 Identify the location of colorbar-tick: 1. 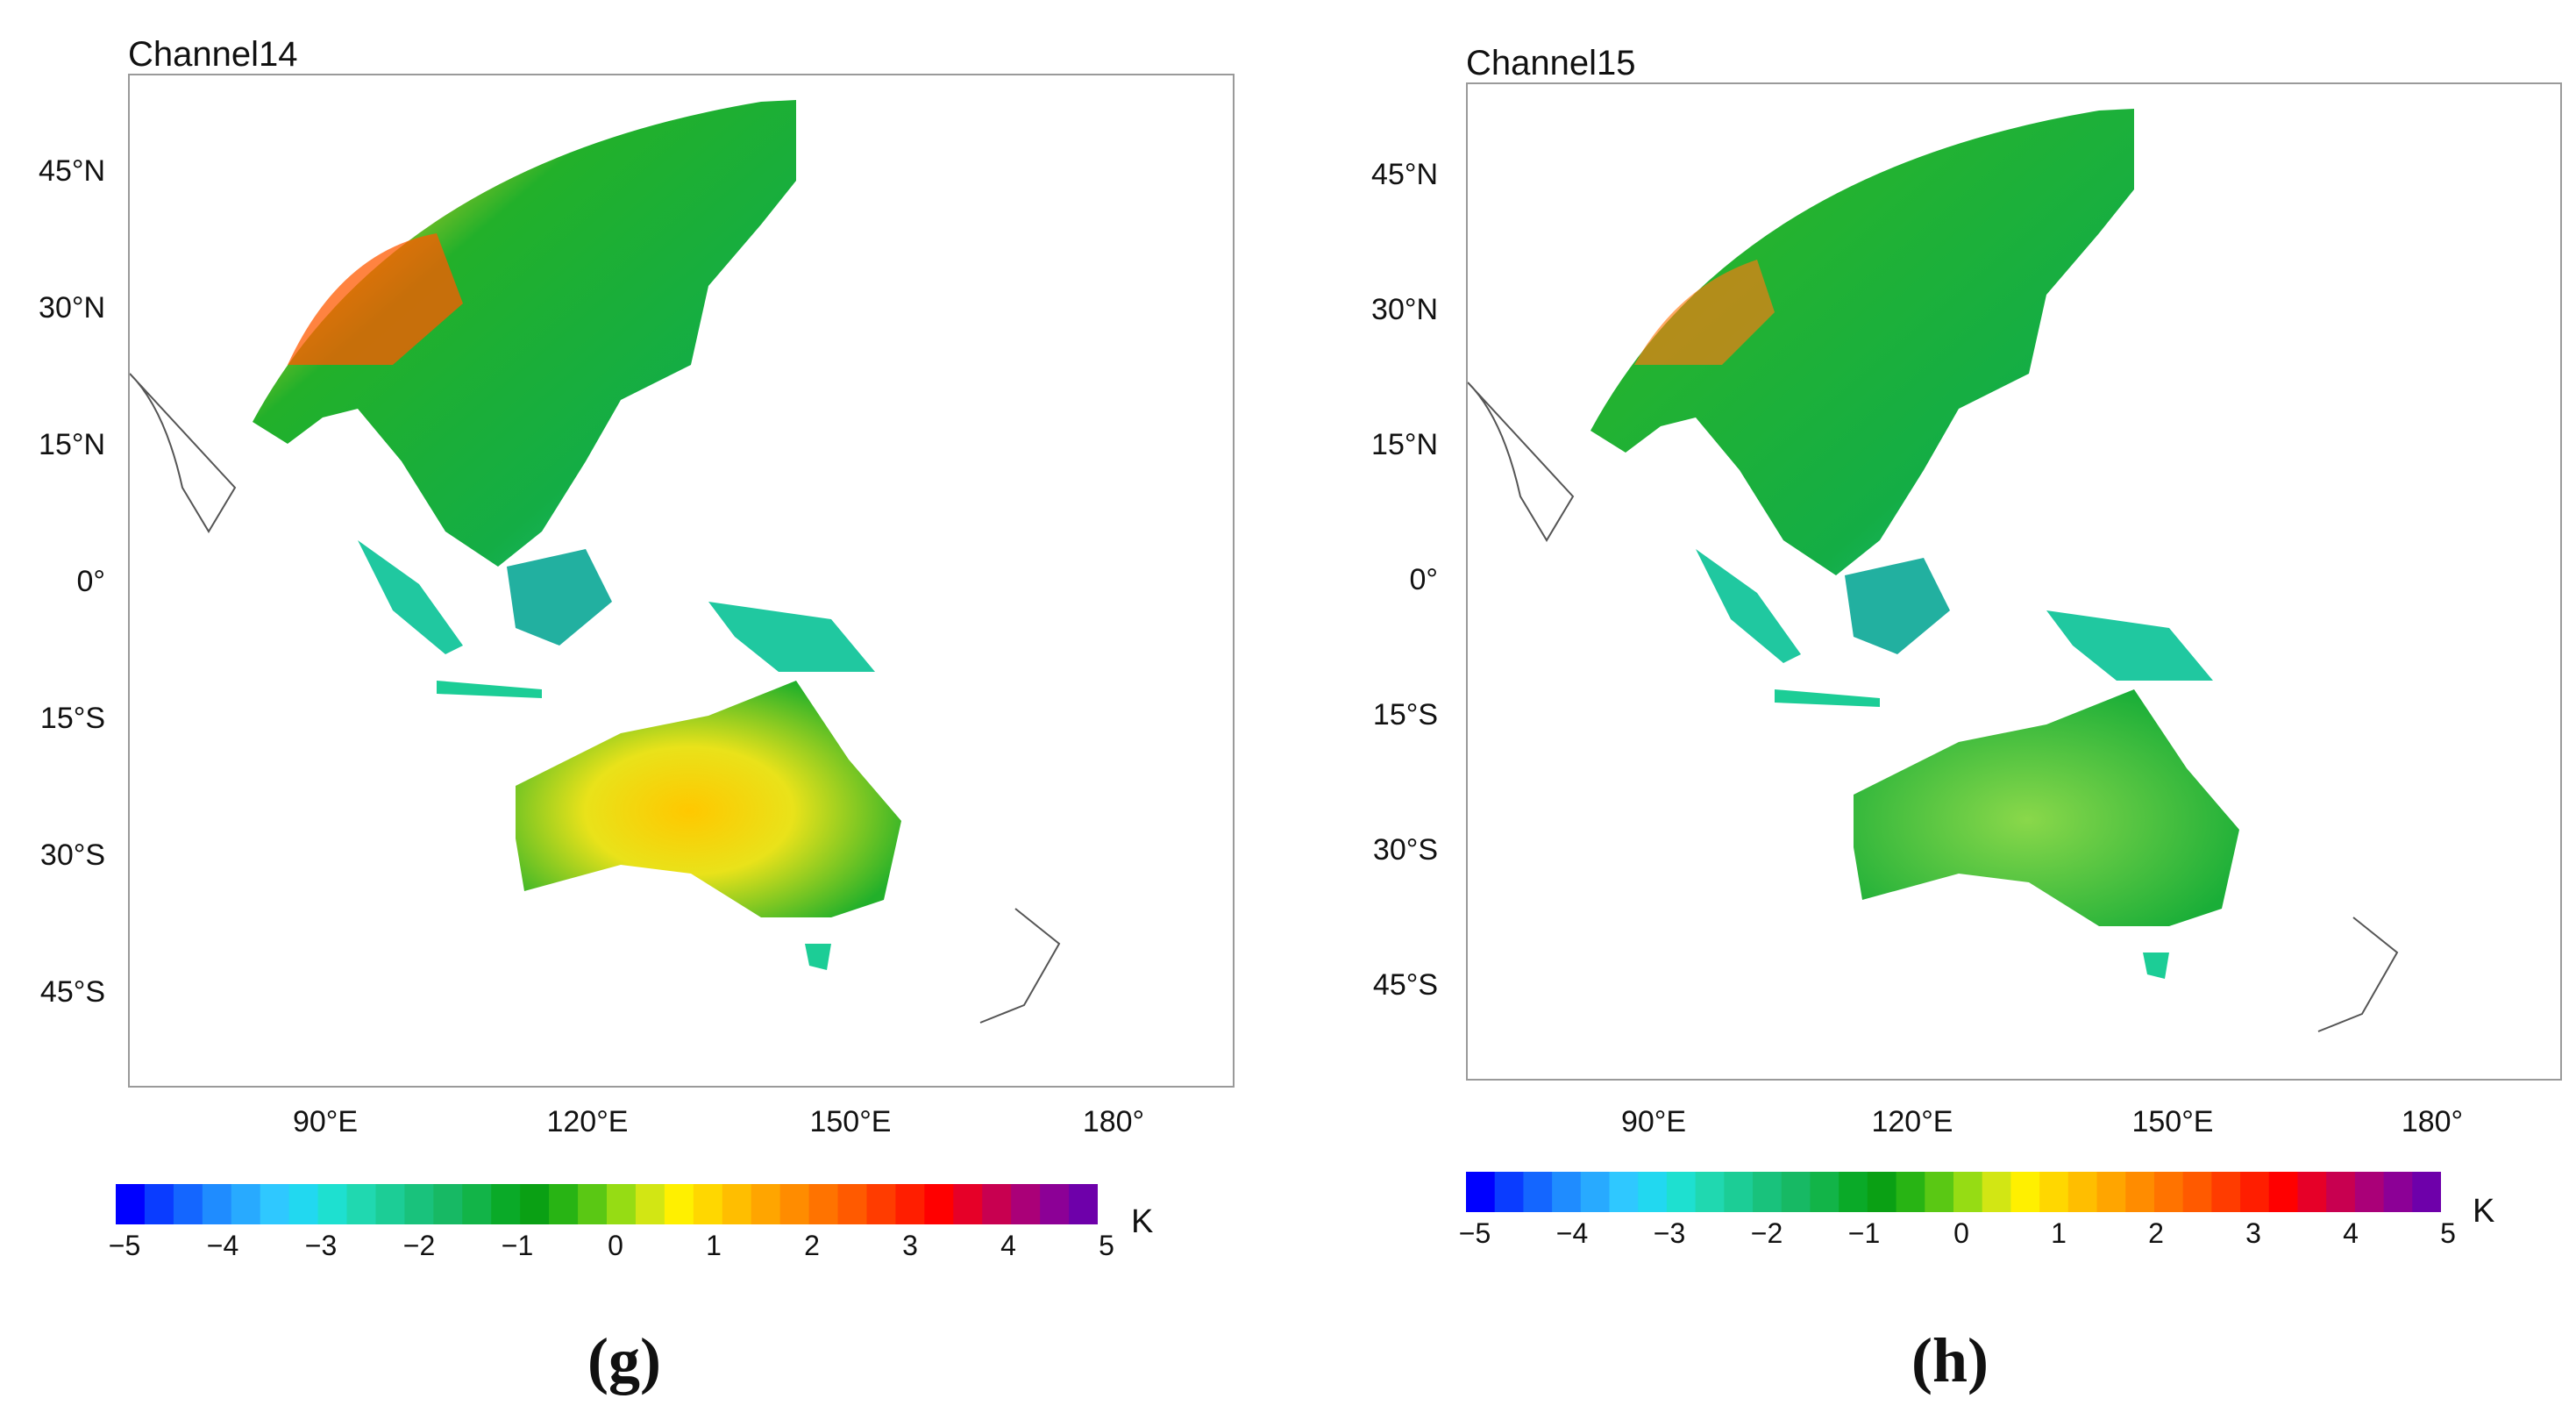
(714, 1245).